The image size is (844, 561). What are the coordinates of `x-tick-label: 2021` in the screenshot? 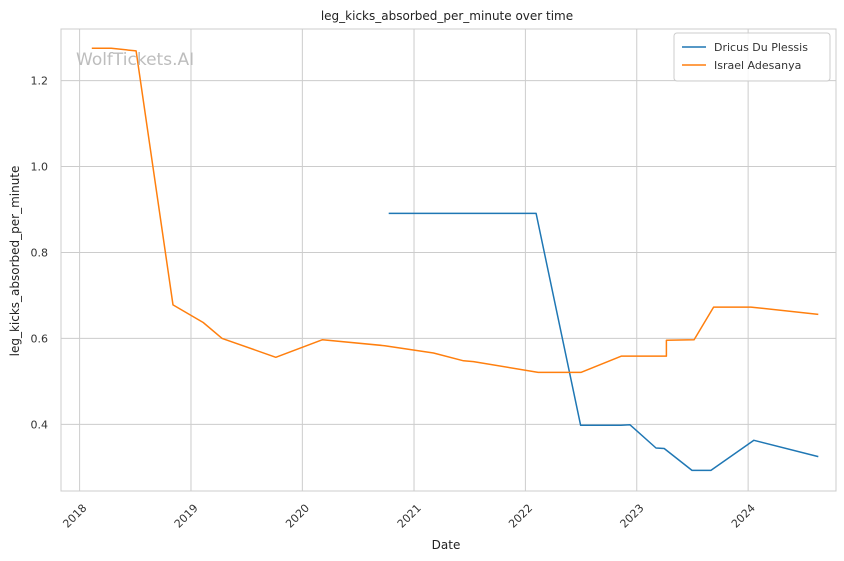 It's located at (409, 516).